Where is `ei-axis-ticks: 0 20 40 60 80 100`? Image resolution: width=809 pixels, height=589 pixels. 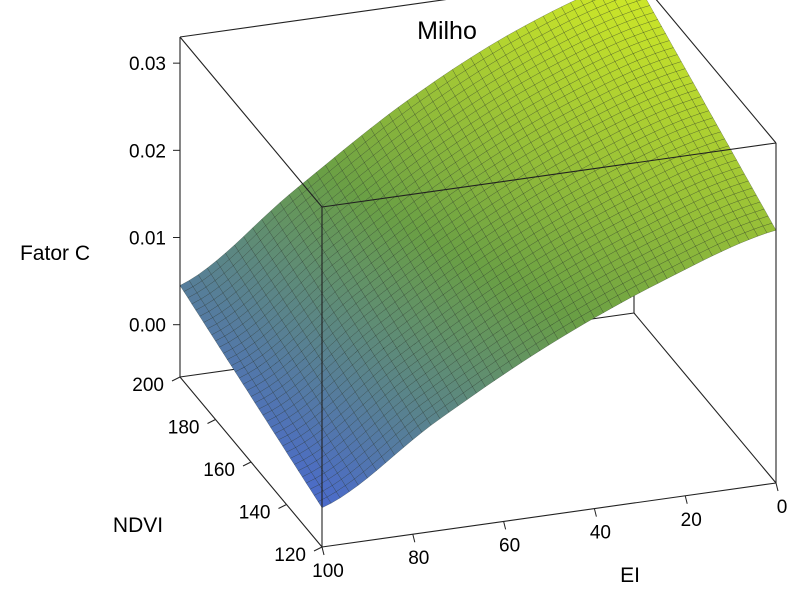
ei-axis-ticks: 0 20 40 60 80 100 is located at coordinates (550, 532).